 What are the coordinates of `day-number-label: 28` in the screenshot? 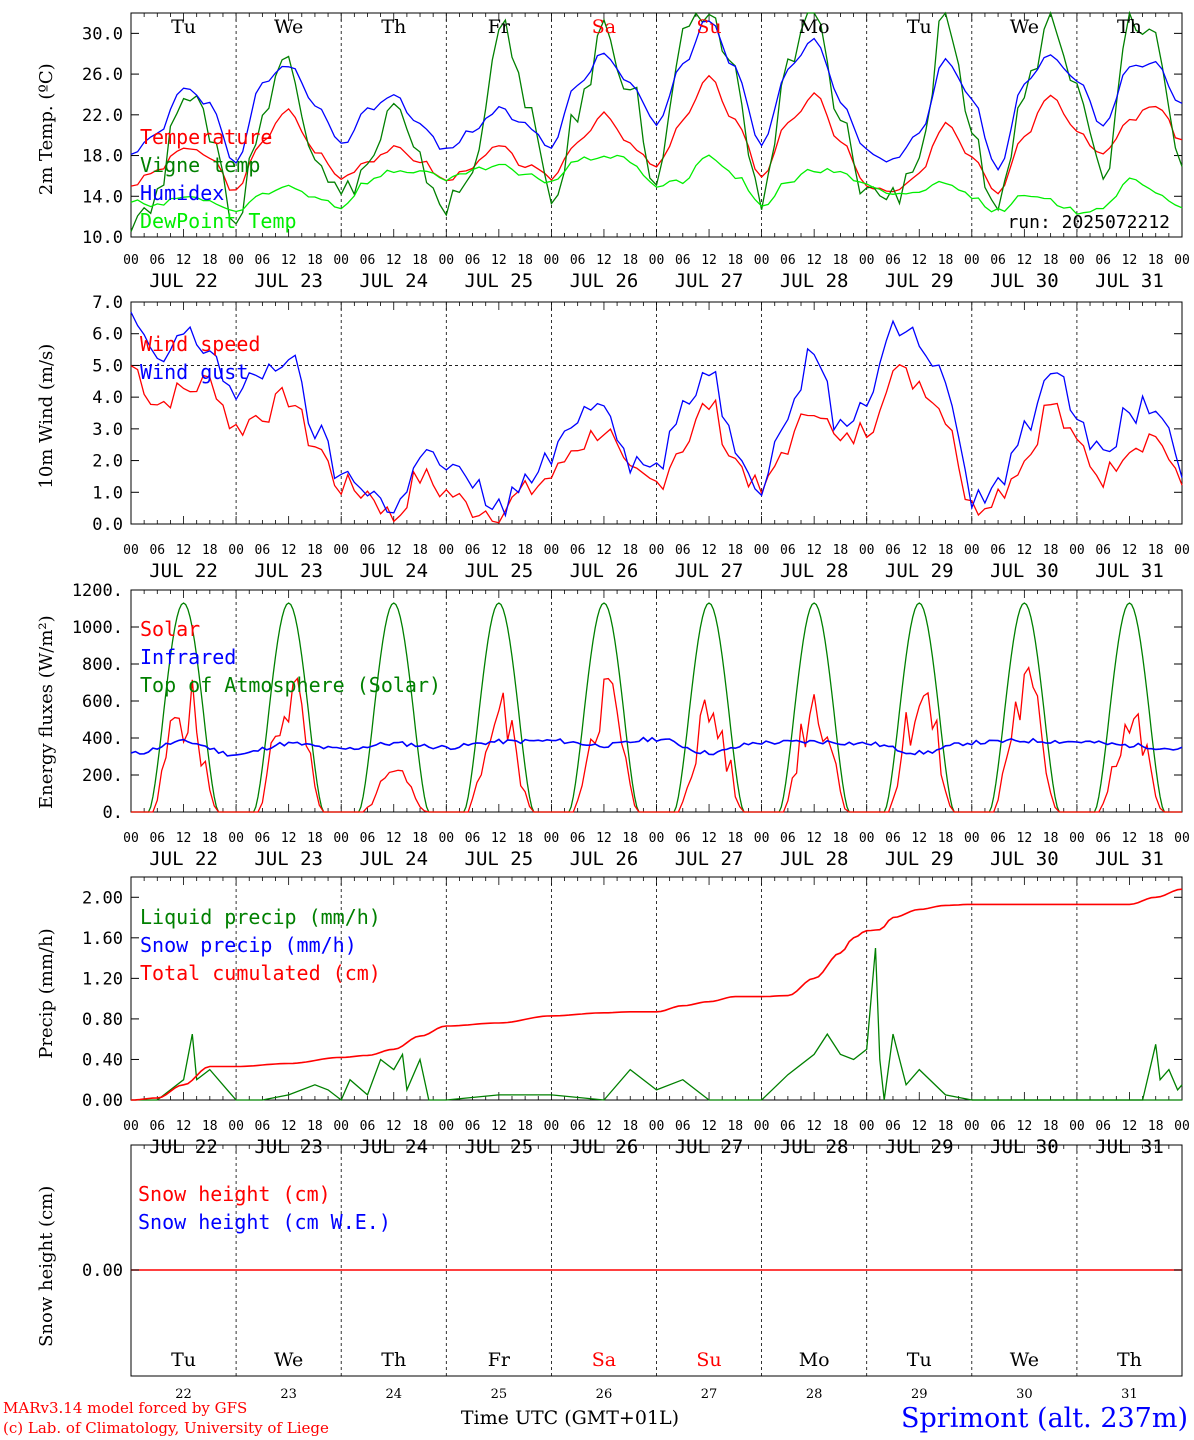 It's located at (814, 1394).